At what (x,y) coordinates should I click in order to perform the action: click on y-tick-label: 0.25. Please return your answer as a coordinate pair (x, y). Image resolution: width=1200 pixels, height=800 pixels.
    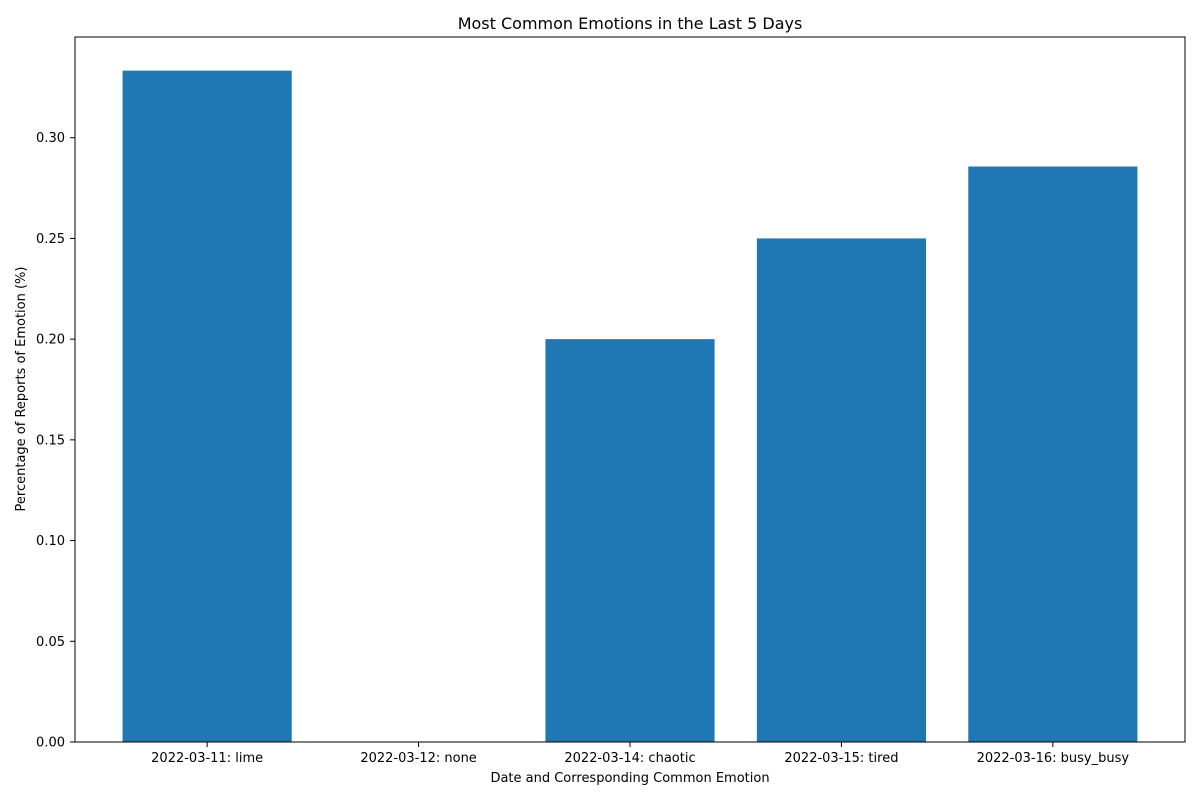
    Looking at the image, I should click on (50, 239).